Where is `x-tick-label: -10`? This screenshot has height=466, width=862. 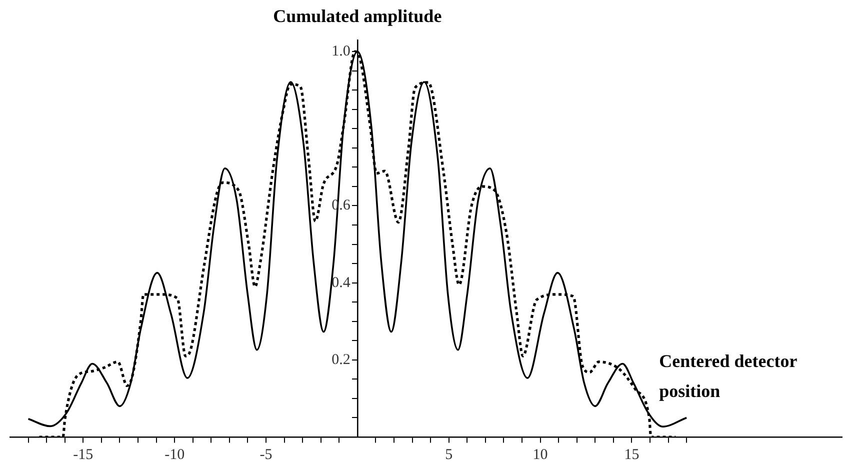
x-tick-label: -10 is located at coordinates (174, 454).